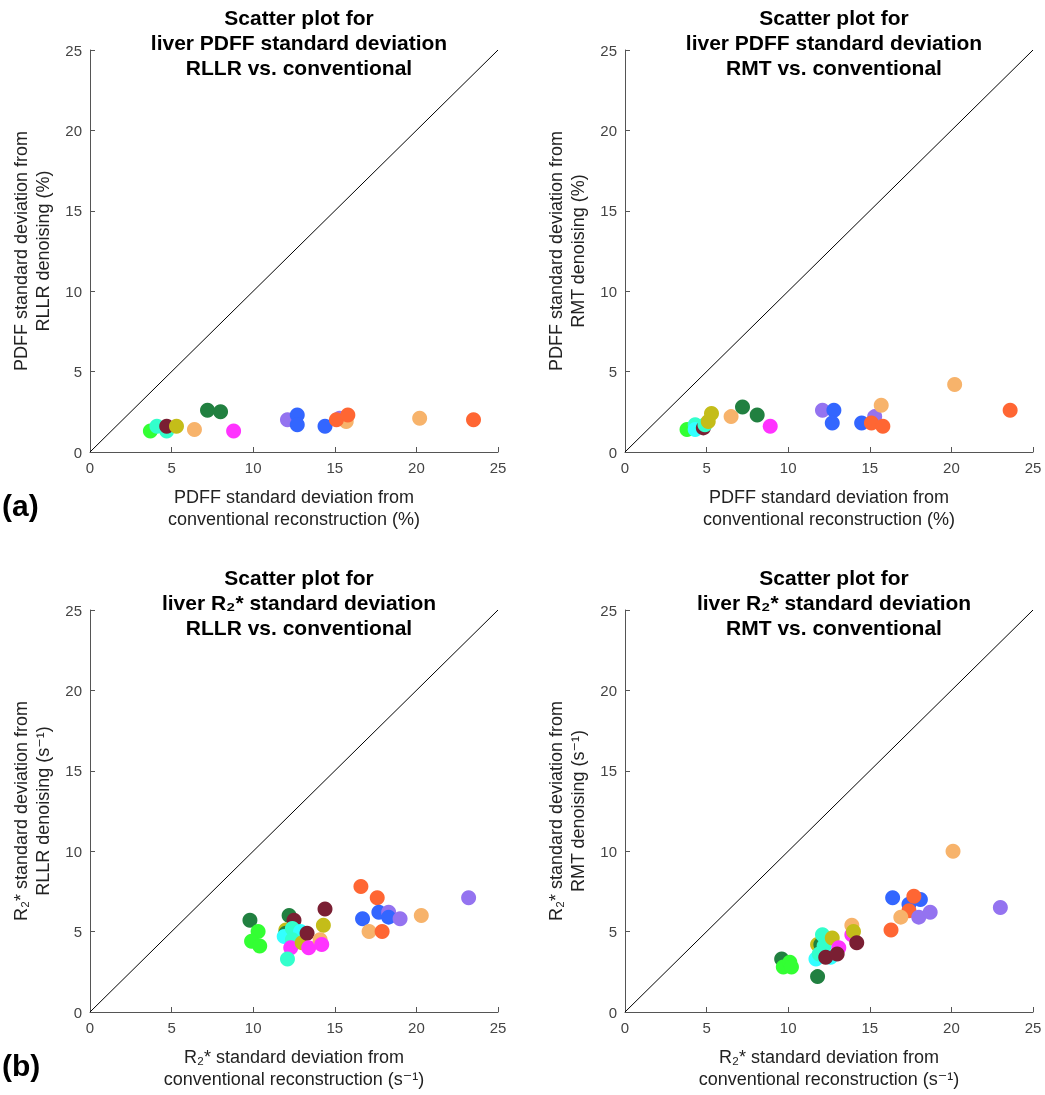  I want to click on x-axis-title: PDFF standard deviation from conventional reconstruction (%), so click(829, 508).